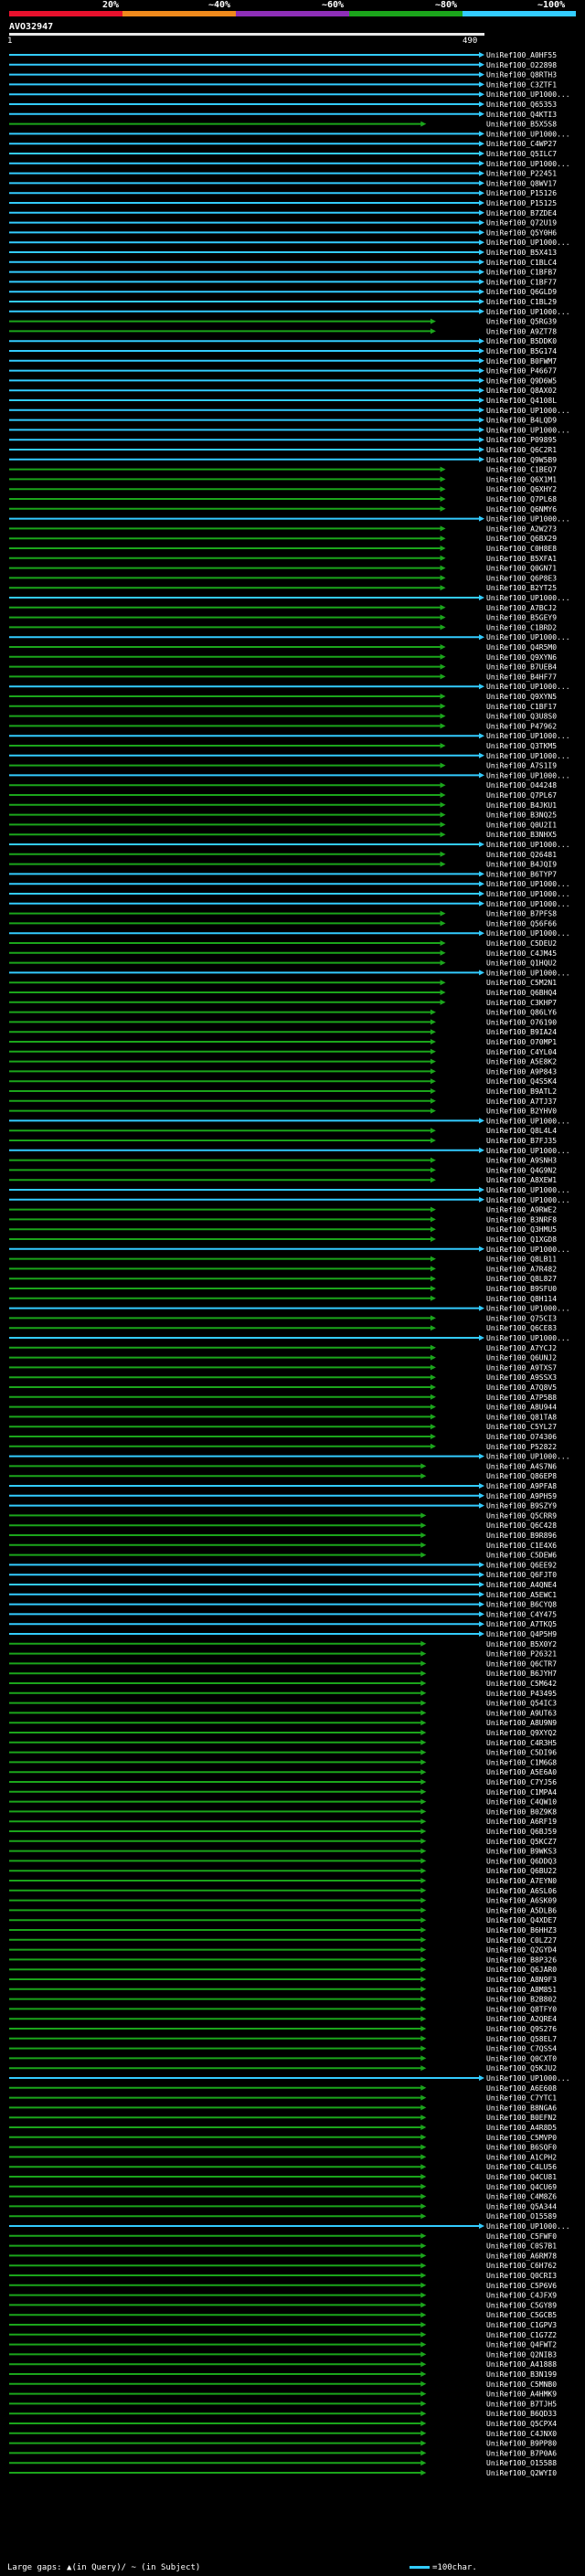 Image resolution: width=585 pixels, height=2576 pixels. Describe the element at coordinates (521, 2029) in the screenshot. I see `hit-label: UniRef100_Q9S276` at that location.